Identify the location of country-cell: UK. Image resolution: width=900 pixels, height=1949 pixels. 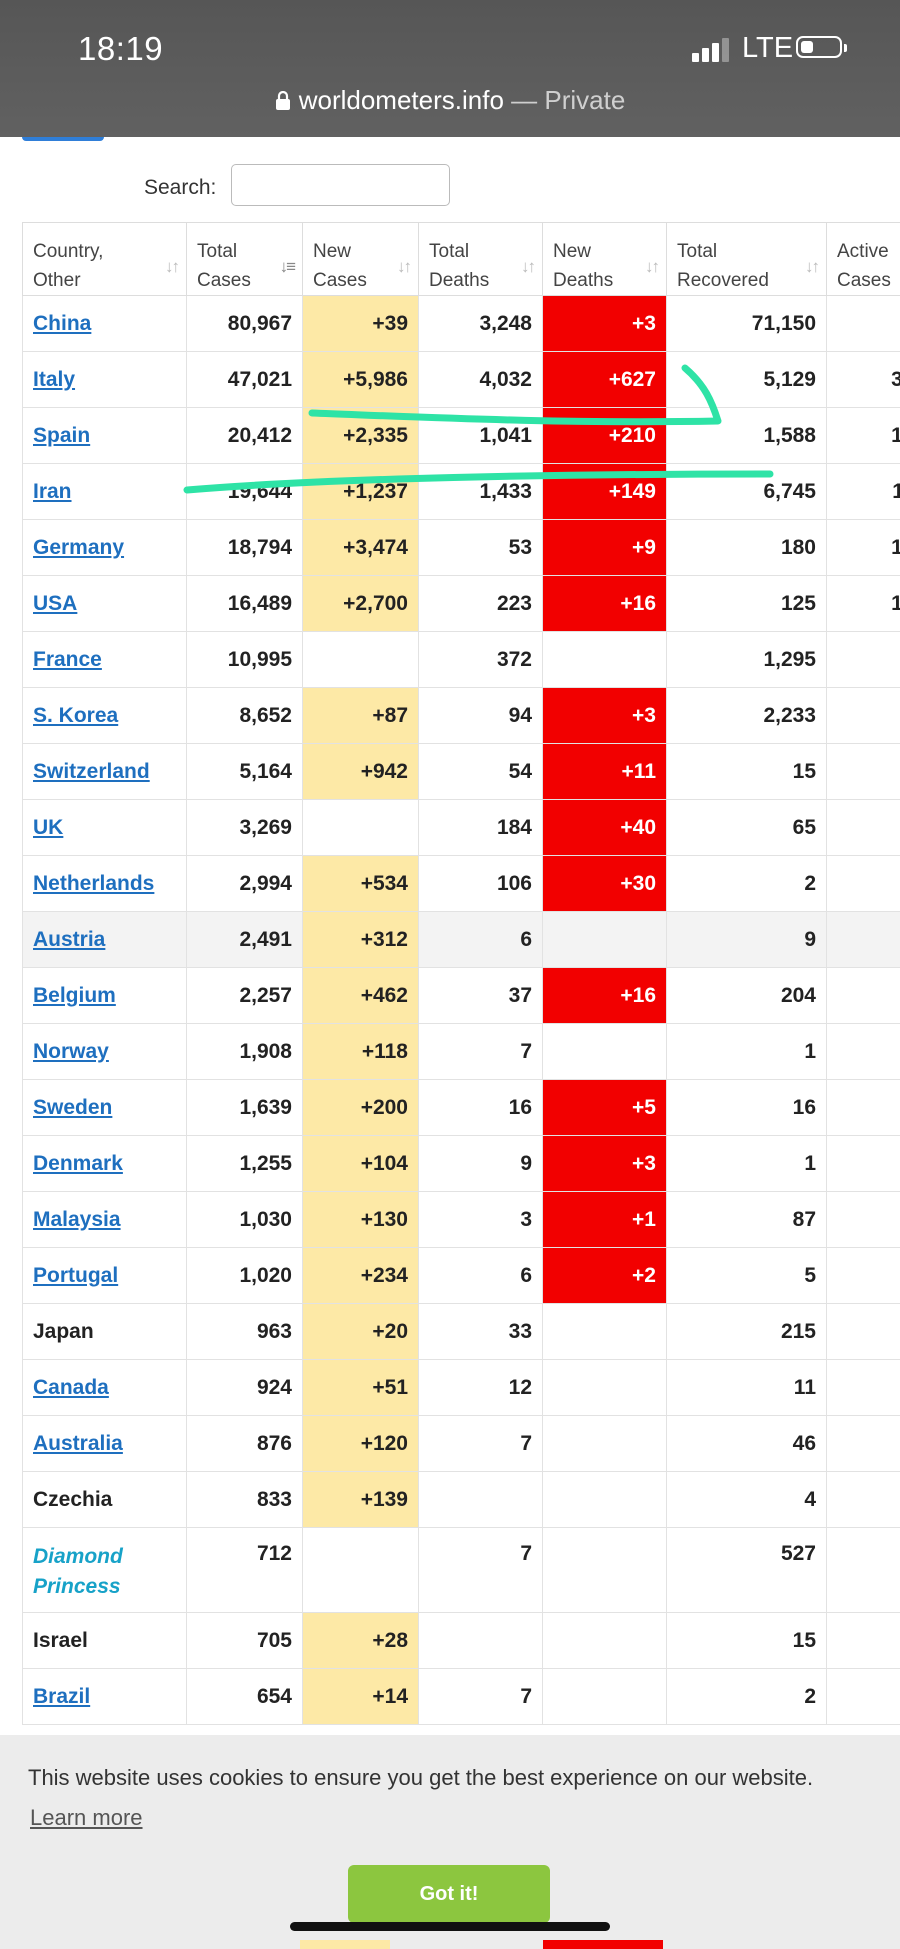
(104, 827).